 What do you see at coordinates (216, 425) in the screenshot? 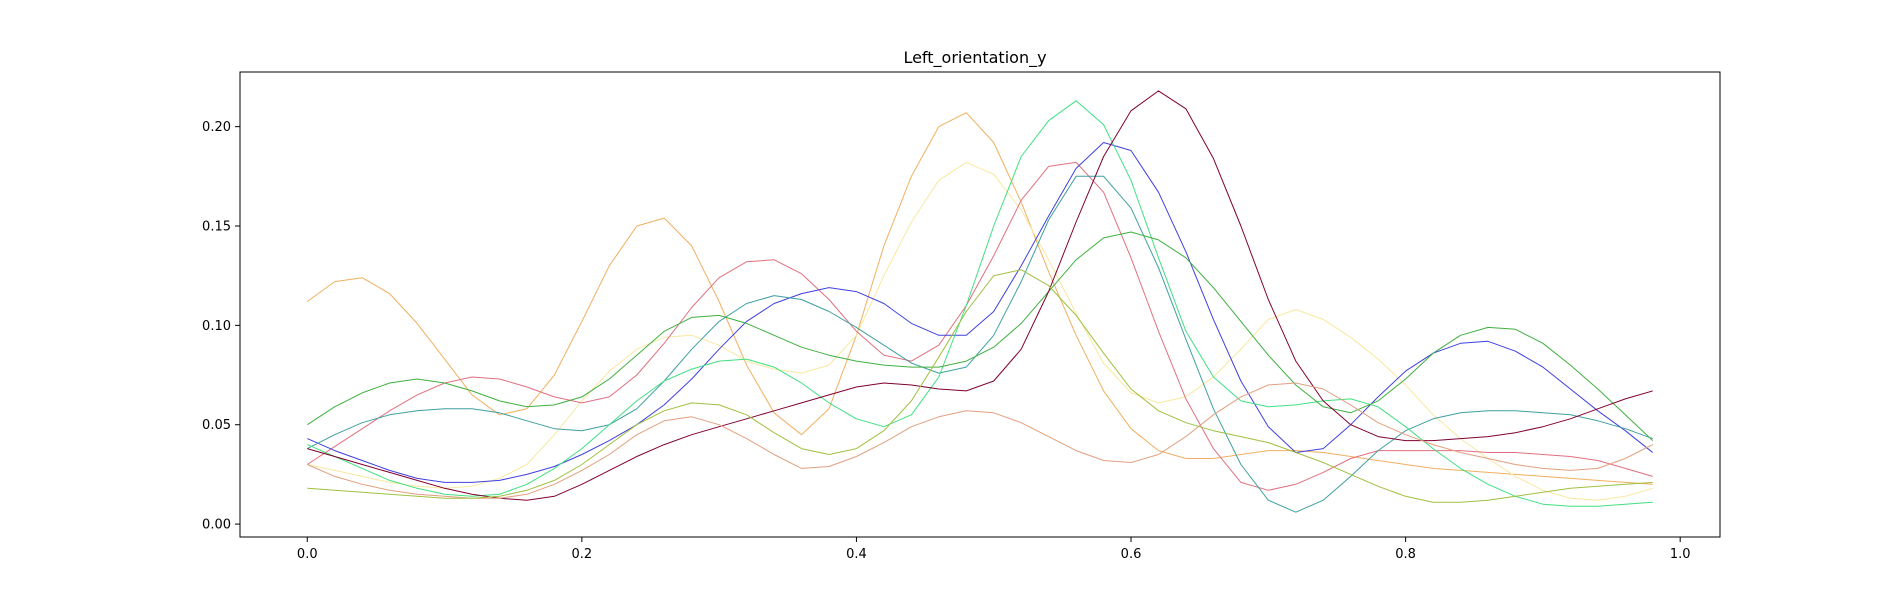
I see `y-tick-label: 0.05` at bounding box center [216, 425].